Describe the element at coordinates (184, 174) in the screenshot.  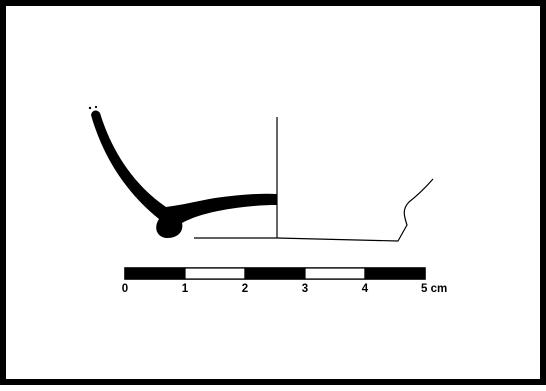
I see `vessel-section-profile` at that location.